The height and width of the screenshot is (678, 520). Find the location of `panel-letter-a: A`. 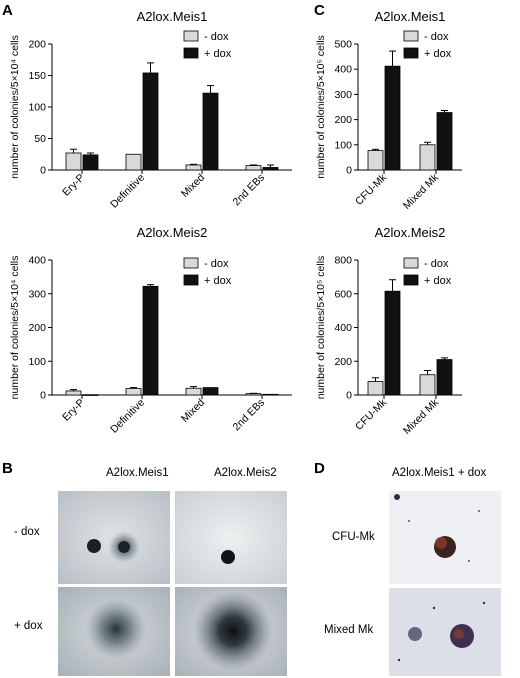

panel-letter-a: A is located at coordinates (7, 10).